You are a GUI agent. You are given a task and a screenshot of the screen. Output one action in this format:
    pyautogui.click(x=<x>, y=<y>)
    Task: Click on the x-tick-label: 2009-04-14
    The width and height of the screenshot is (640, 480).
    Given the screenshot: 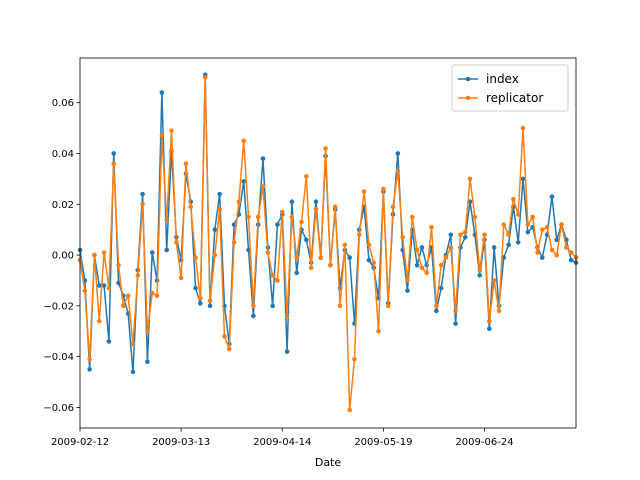 What is the action you would take?
    pyautogui.click(x=282, y=442)
    